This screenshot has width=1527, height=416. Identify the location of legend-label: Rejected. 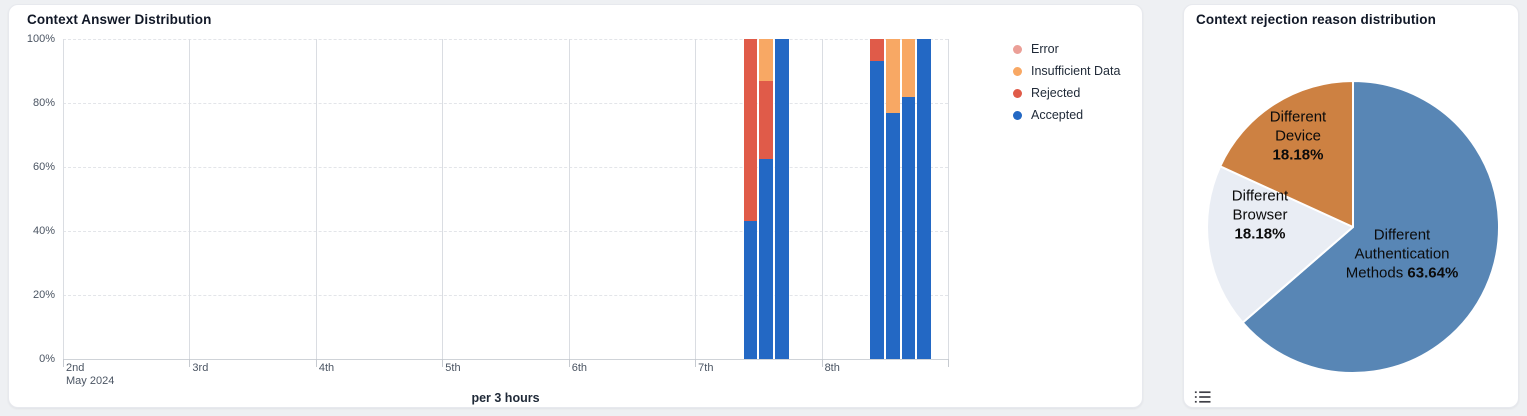
(1056, 93).